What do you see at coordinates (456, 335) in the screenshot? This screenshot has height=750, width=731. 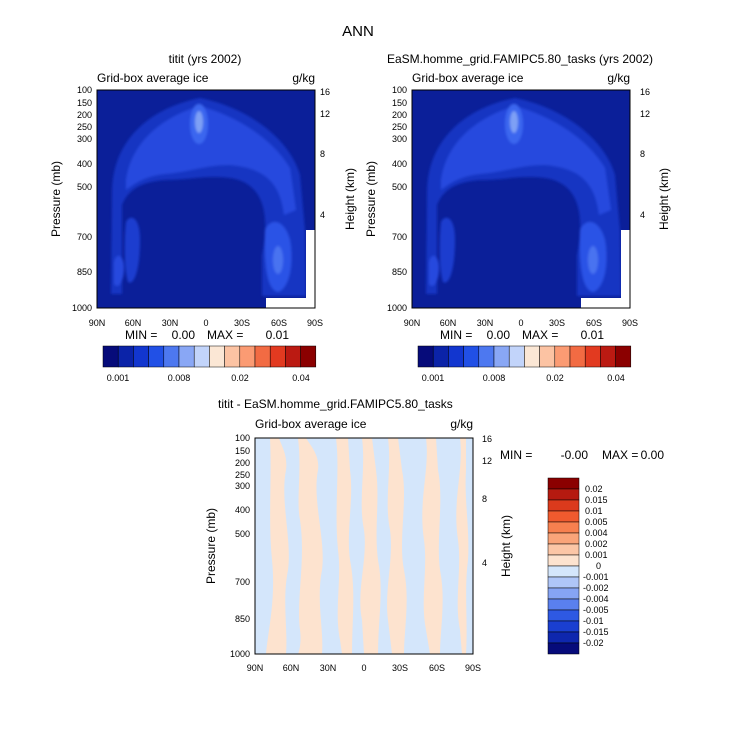 I see `panel-2-min-label: MIN =` at bounding box center [456, 335].